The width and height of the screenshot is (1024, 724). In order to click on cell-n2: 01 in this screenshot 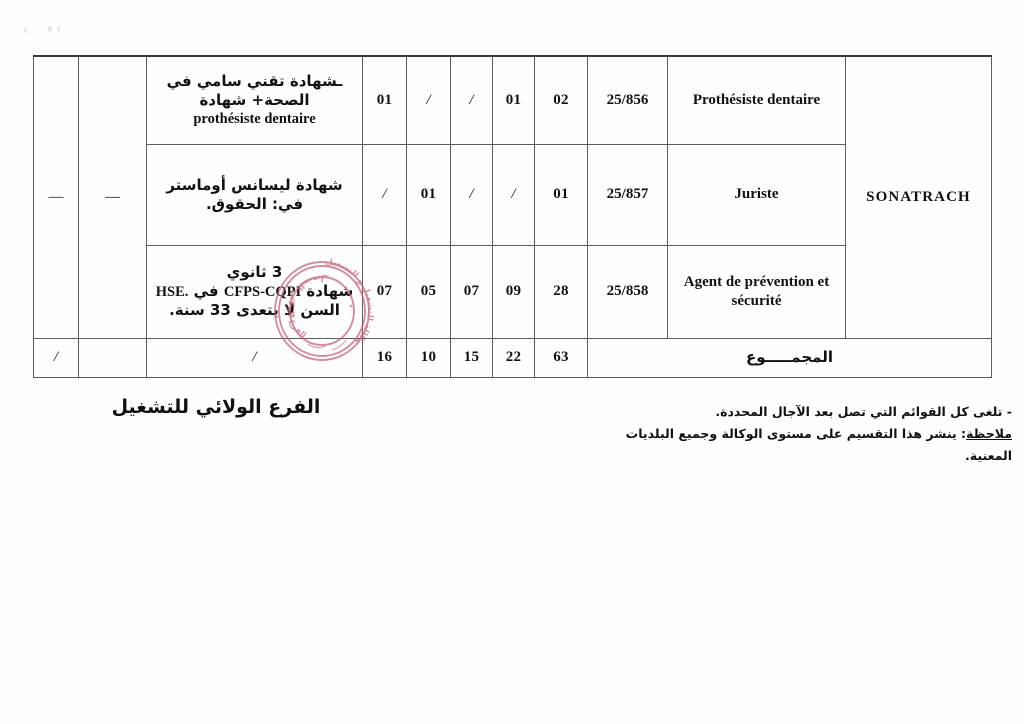, I will do `click(428, 194)`.